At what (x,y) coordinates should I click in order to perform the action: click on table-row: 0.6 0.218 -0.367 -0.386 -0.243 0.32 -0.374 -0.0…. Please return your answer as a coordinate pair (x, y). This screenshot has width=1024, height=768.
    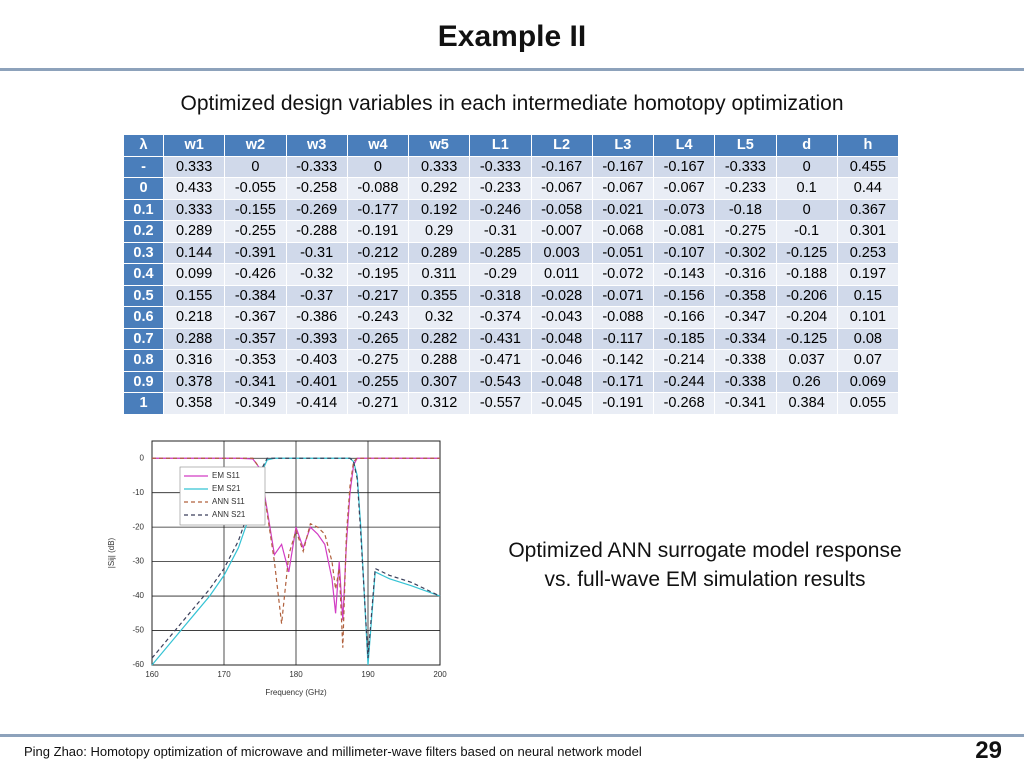
    Looking at the image, I should click on (511, 317).